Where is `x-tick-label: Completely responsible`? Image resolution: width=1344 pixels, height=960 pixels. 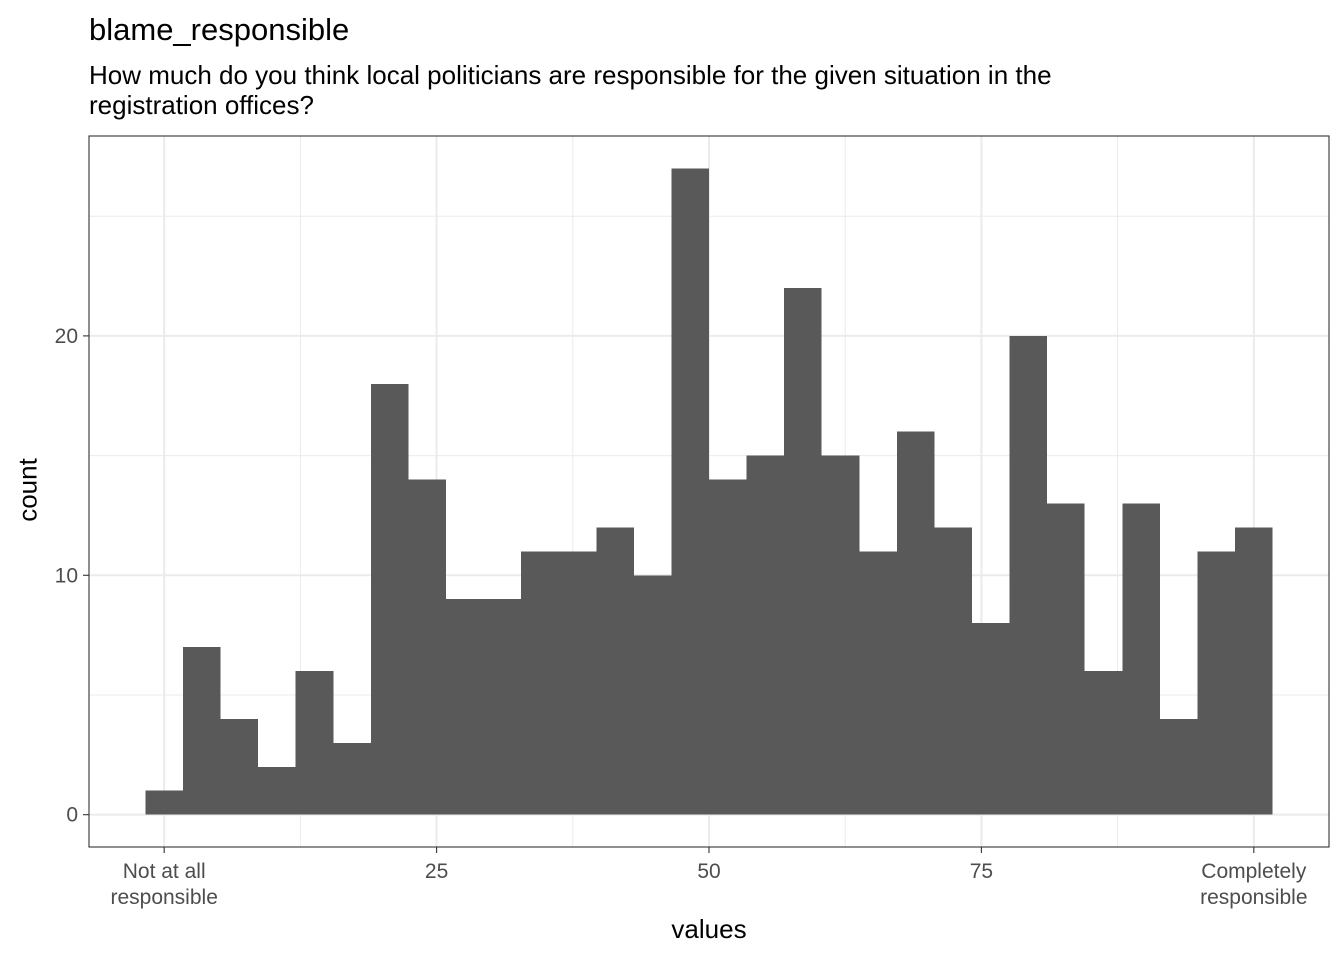 x-tick-label: Completely responsible is located at coordinates (1253, 884).